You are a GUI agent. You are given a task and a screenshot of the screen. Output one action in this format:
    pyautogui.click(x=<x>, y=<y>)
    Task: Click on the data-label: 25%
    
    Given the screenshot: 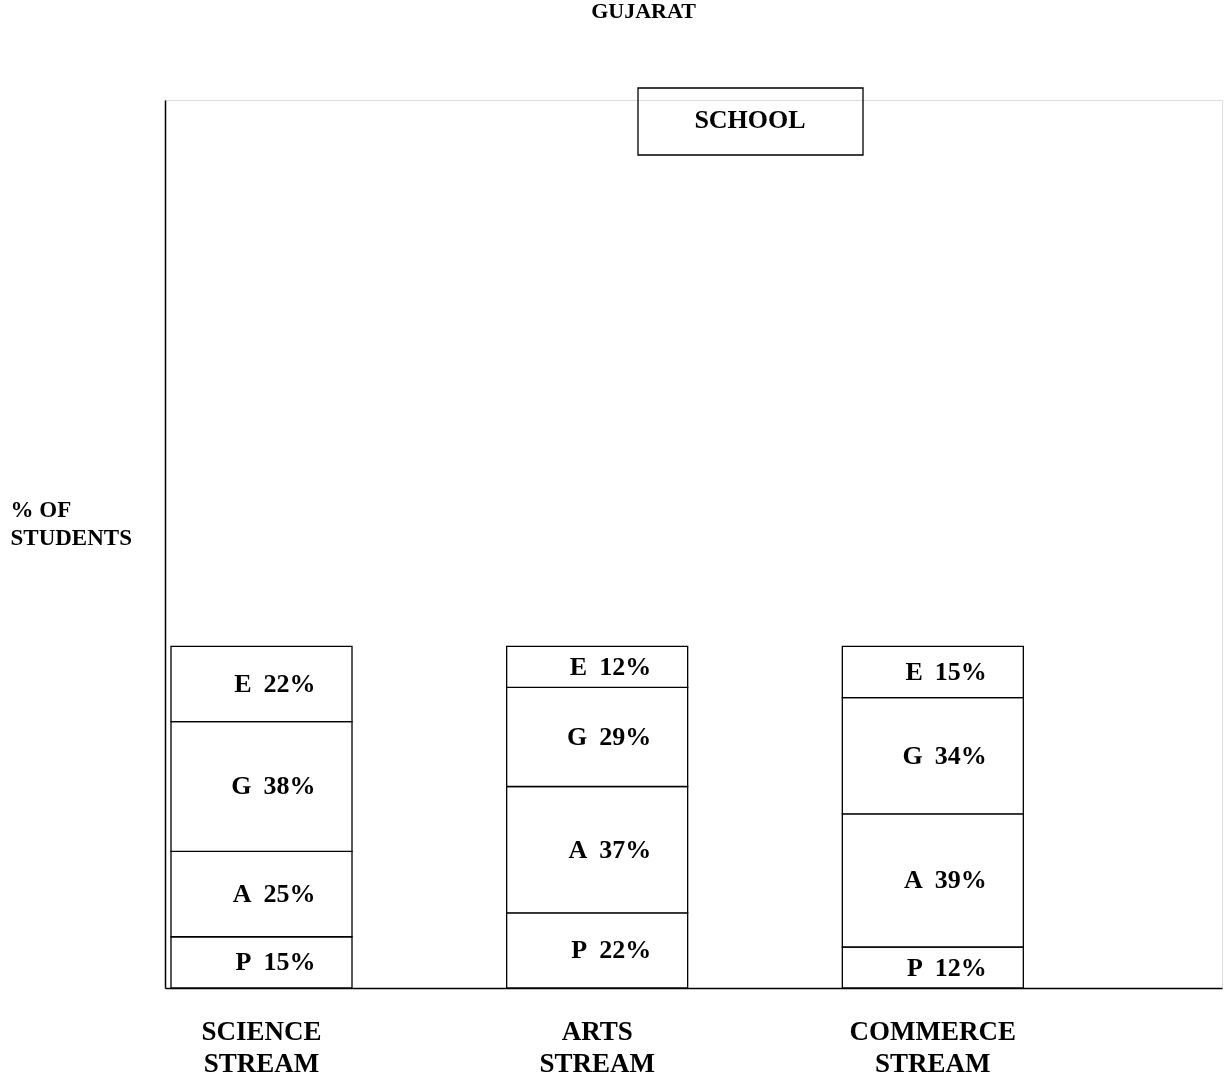 What is the action you would take?
    pyautogui.click(x=289, y=894)
    